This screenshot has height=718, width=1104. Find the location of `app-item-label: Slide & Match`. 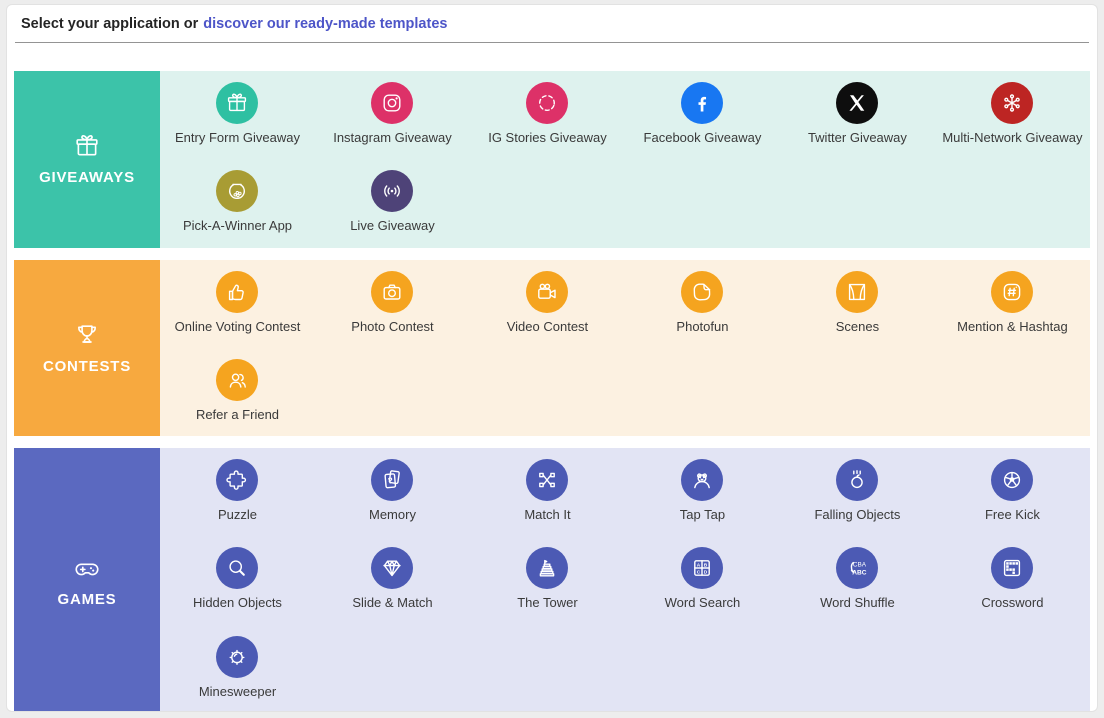

app-item-label: Slide & Match is located at coordinates (392, 603).